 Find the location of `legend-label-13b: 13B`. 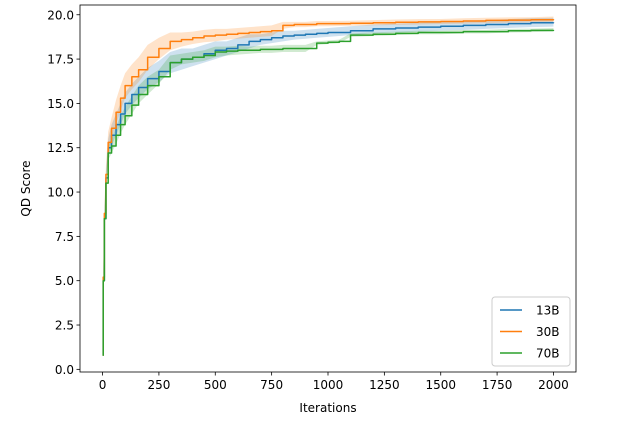

legend-label-13b: 13B is located at coordinates (548, 311).